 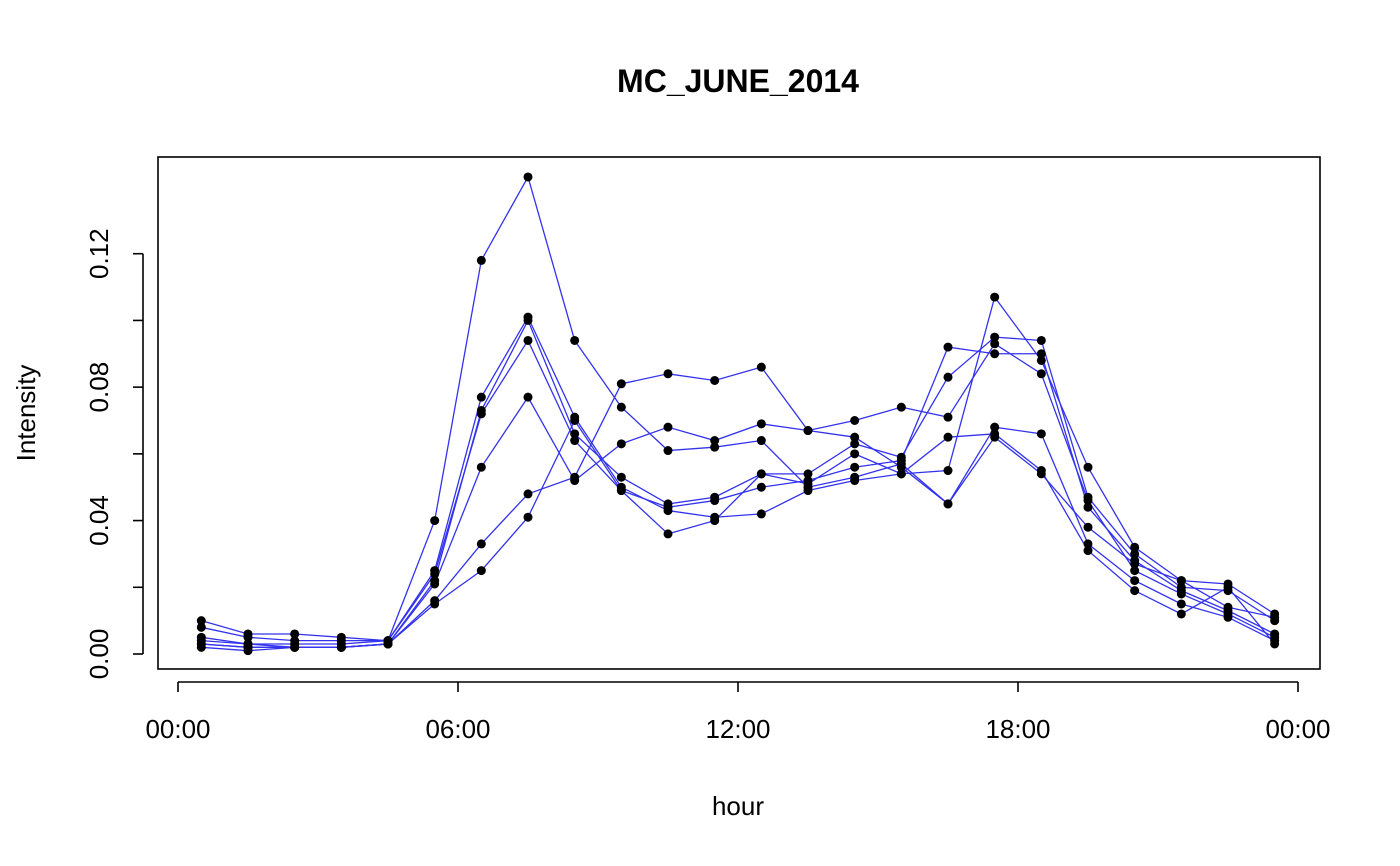 What do you see at coordinates (114, 454) in the screenshot?
I see `y-axis: 0.00 0.04 0.08 0.12` at bounding box center [114, 454].